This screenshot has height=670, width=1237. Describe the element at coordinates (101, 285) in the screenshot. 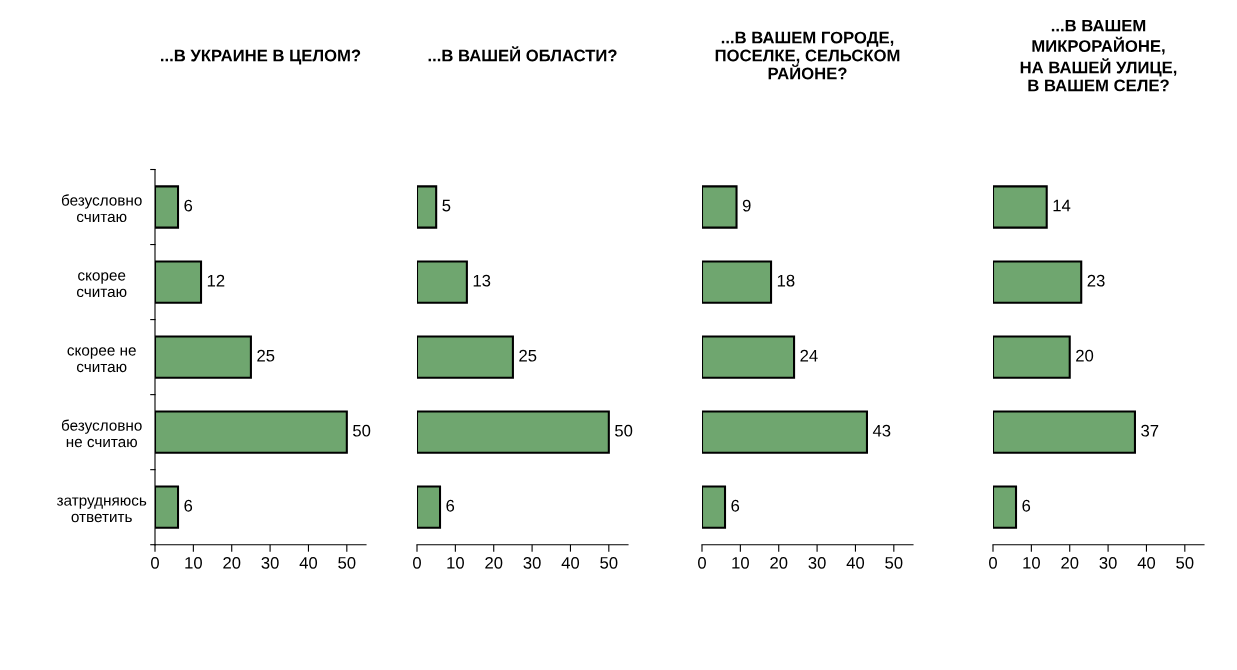

I see `y-tick-label: скорее считаю` at that location.